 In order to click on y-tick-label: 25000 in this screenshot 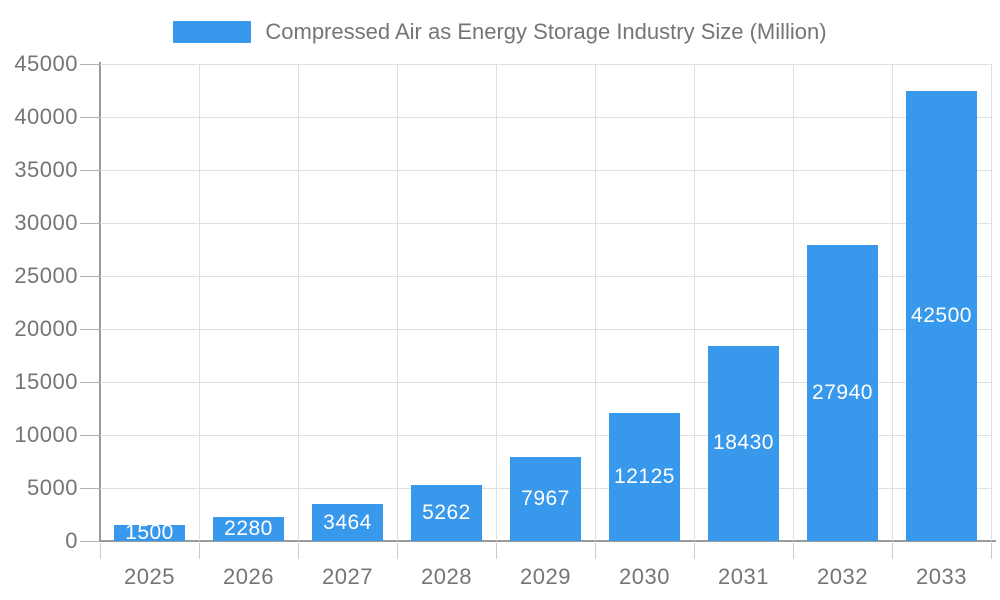, I will do `click(46, 275)`.